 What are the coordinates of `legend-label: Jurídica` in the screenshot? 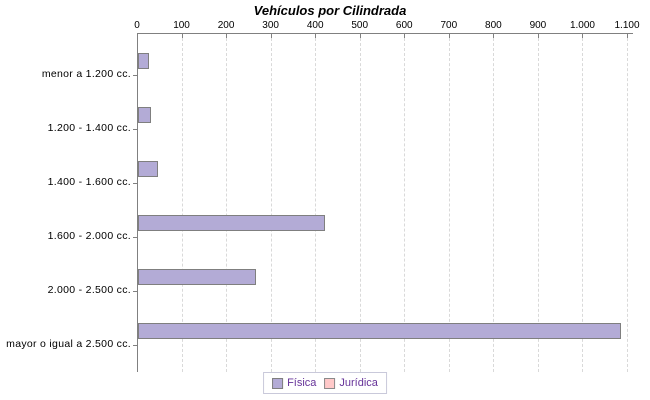 It's located at (358, 383).